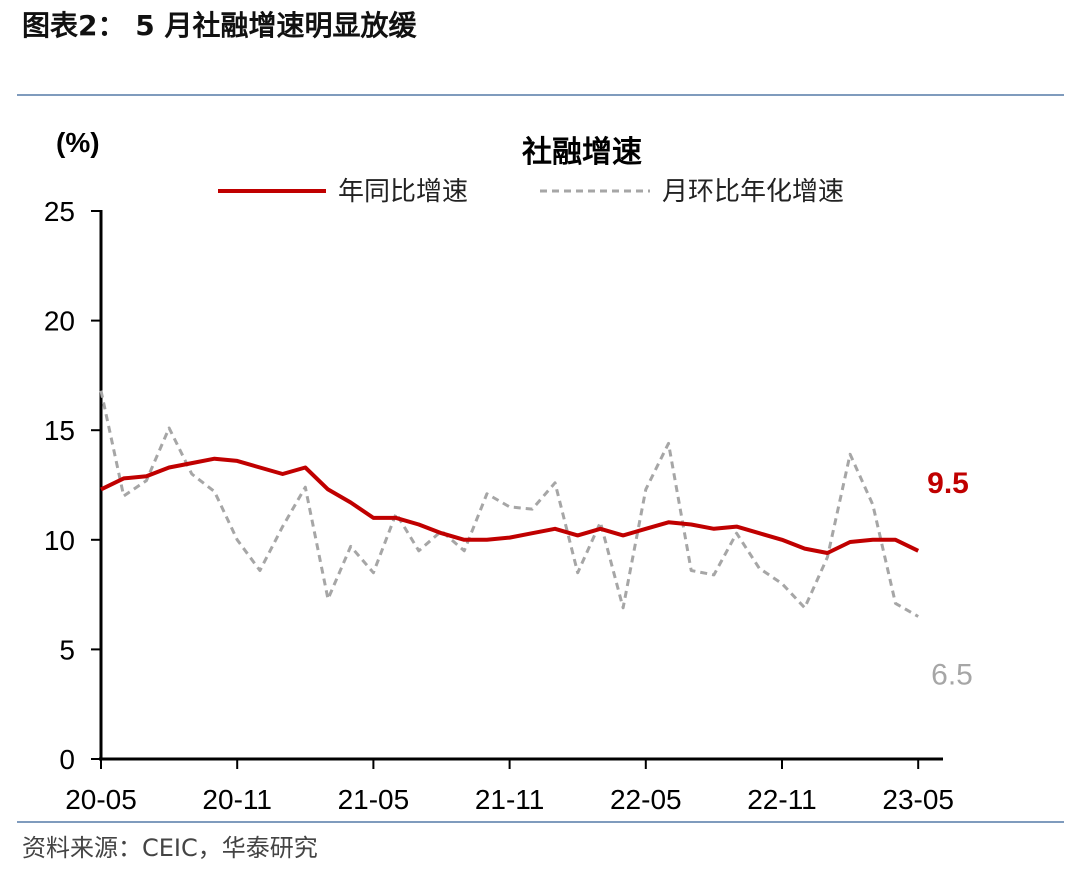 The image size is (1080, 873). Describe the element at coordinates (531, 192) in the screenshot. I see `legend: 年同比增速 月环比年化增速` at that location.